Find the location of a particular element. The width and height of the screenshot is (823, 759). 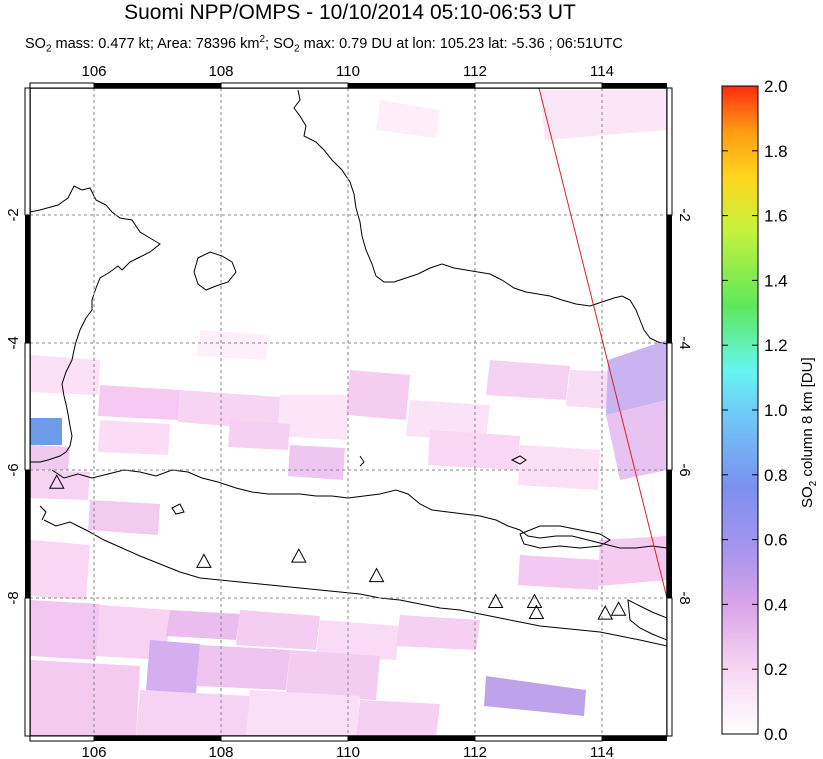

volcano-markers is located at coordinates (337, 547).